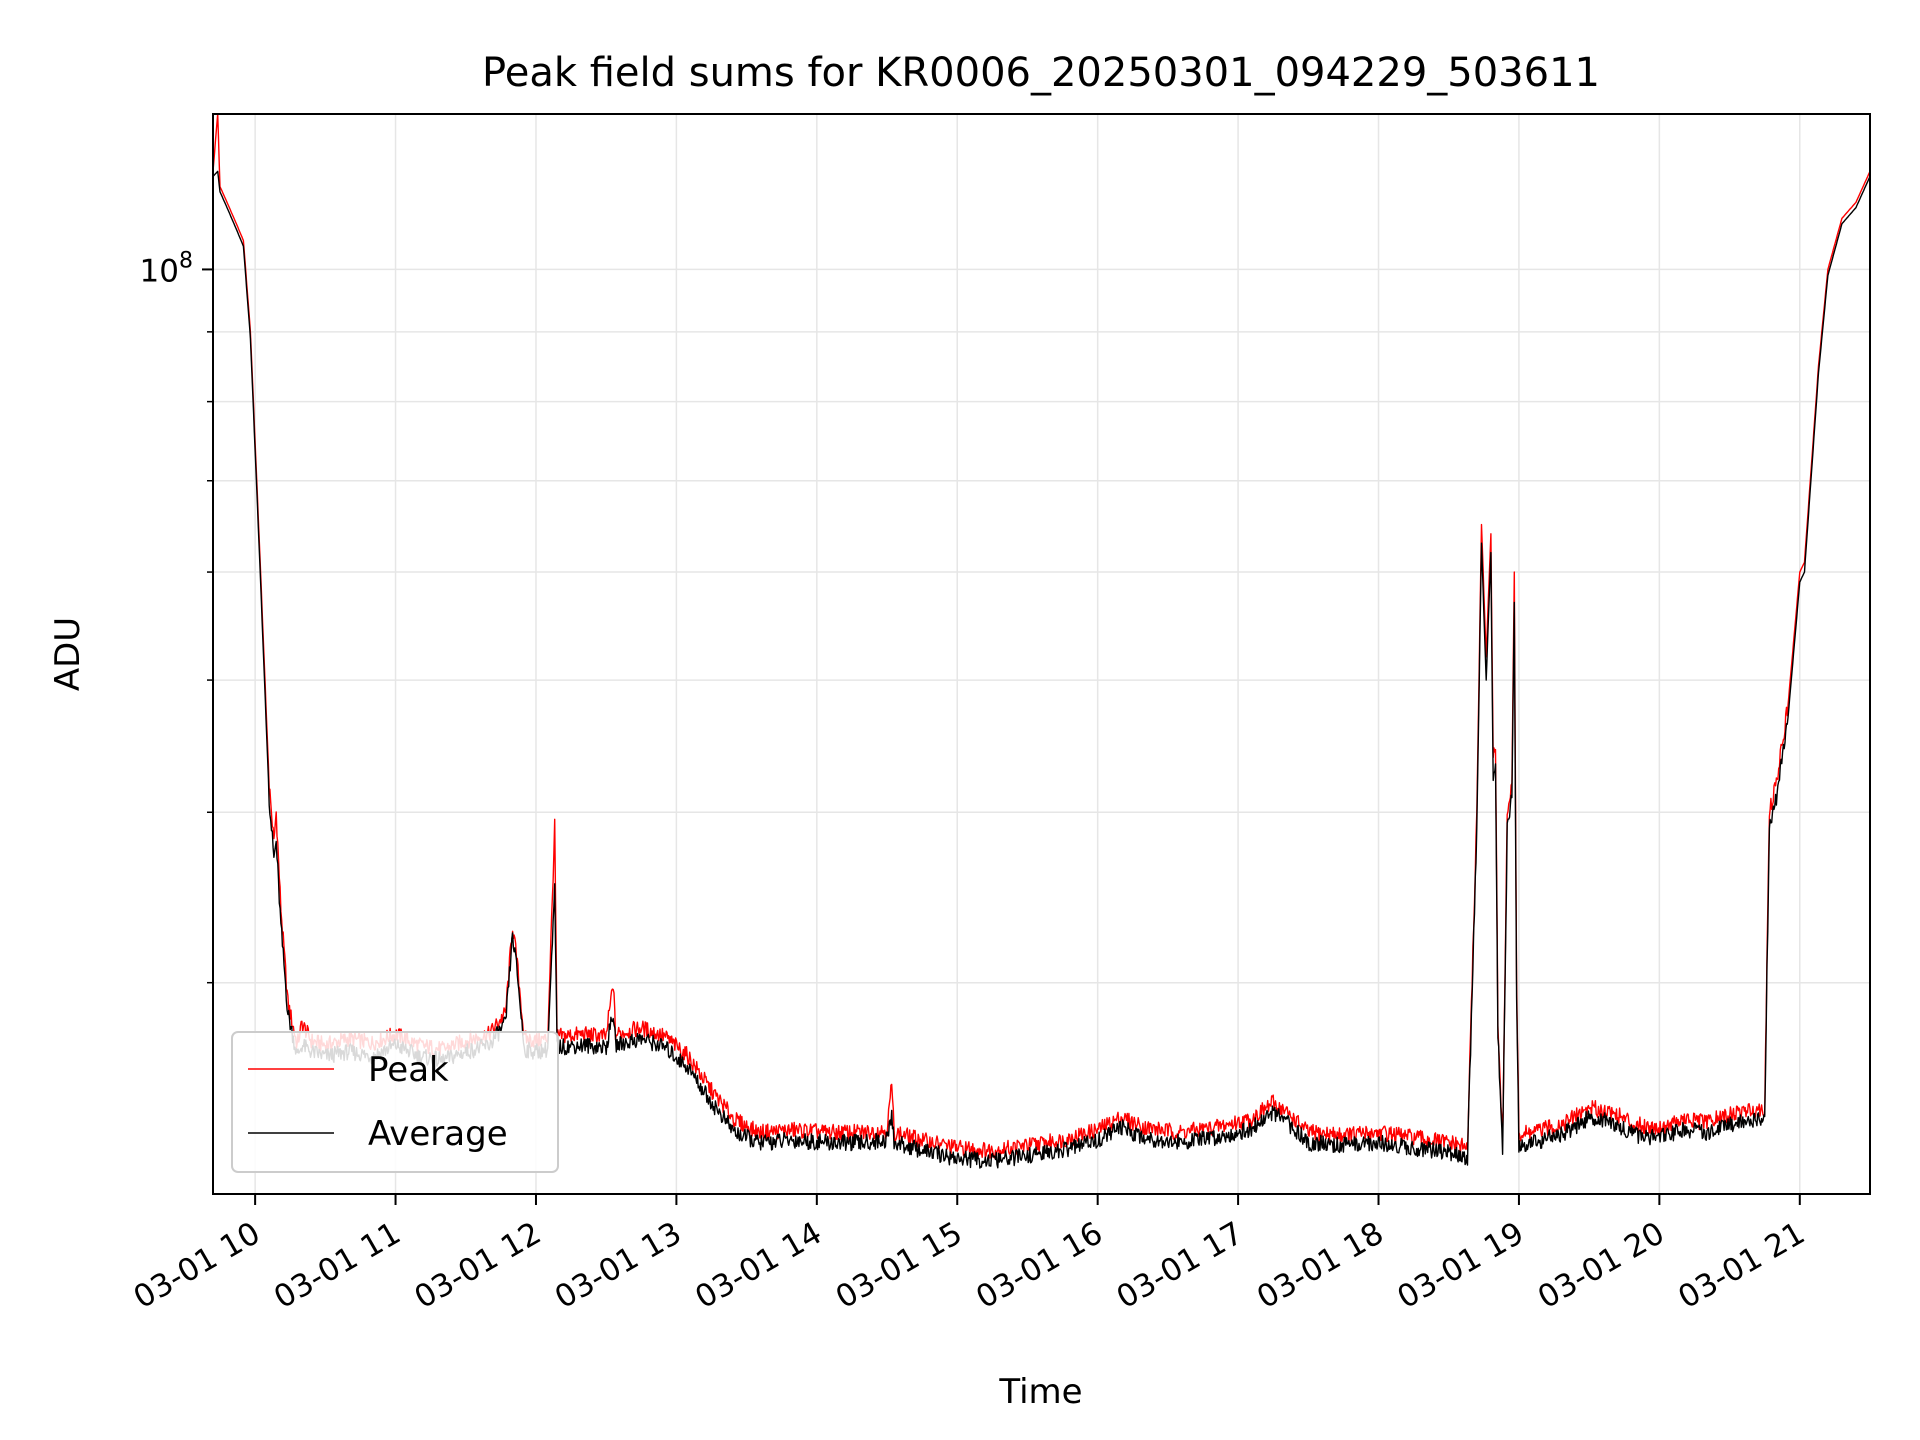  I want to click on legend-box, so click(395, 1102).